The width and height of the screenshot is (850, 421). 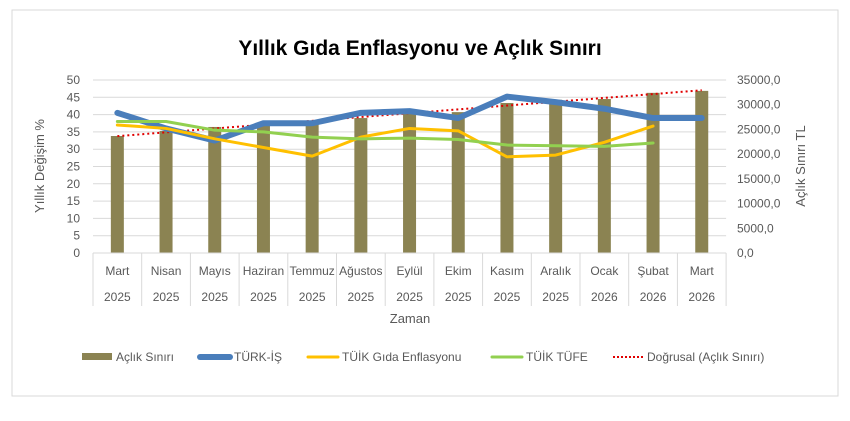 I want to click on y-tick-left: 5, so click(x=76, y=236).